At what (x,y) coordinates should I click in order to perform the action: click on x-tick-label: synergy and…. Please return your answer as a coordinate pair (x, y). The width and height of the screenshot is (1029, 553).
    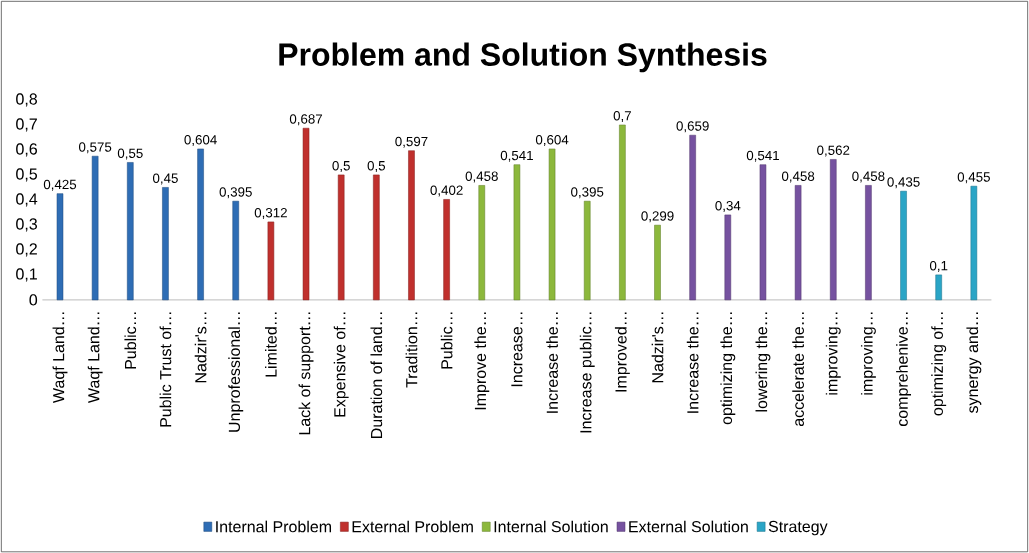
    Looking at the image, I should click on (974, 362).